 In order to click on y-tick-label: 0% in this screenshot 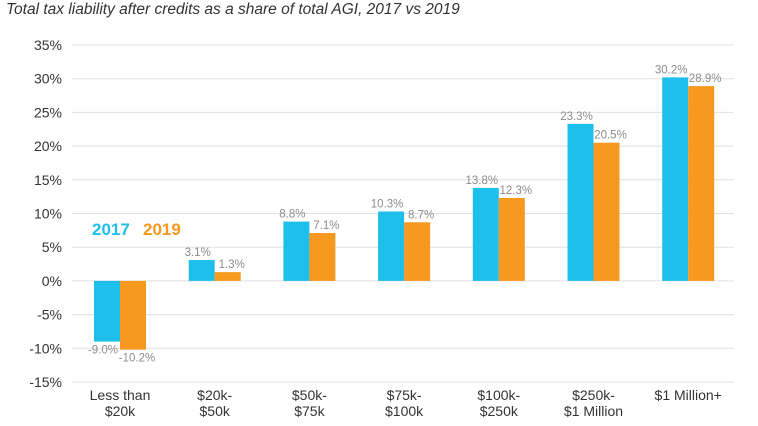, I will do `click(52, 281)`.